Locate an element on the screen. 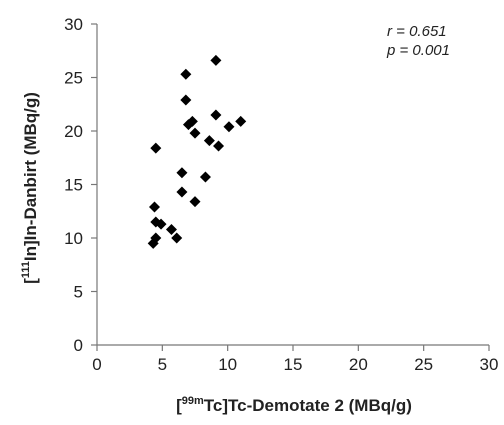  y-tick-label: 0 is located at coordinates (78, 345).